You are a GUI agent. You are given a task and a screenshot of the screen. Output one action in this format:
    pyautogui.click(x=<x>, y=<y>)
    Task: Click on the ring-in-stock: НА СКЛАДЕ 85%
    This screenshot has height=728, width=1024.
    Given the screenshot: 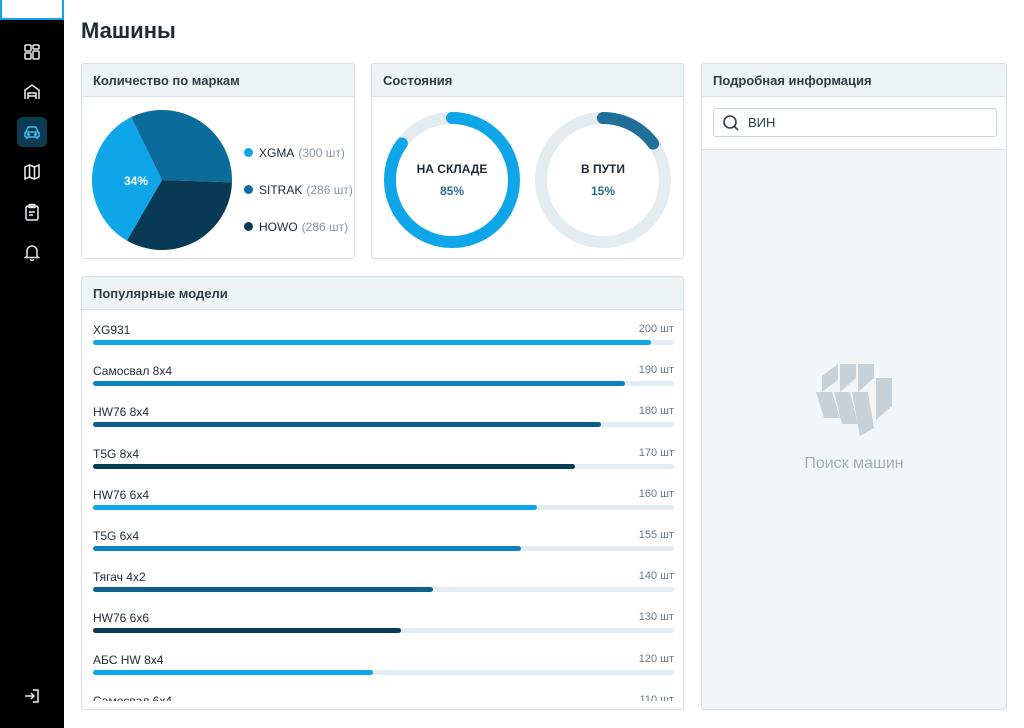 What is the action you would take?
    pyautogui.click(x=452, y=180)
    